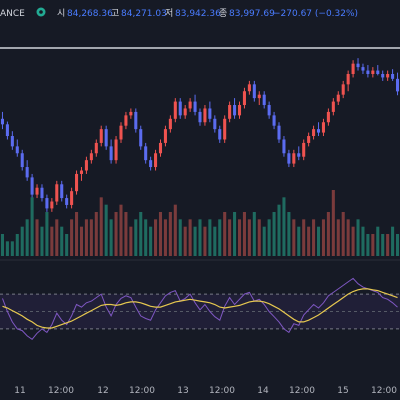 This screenshot has height=400, width=400. What do you see at coordinates (205, 391) in the screenshot?
I see `x-axis: 11 12:00 12 12:00 13 12:00 14 12:00 15 12:00` at bounding box center [205, 391].